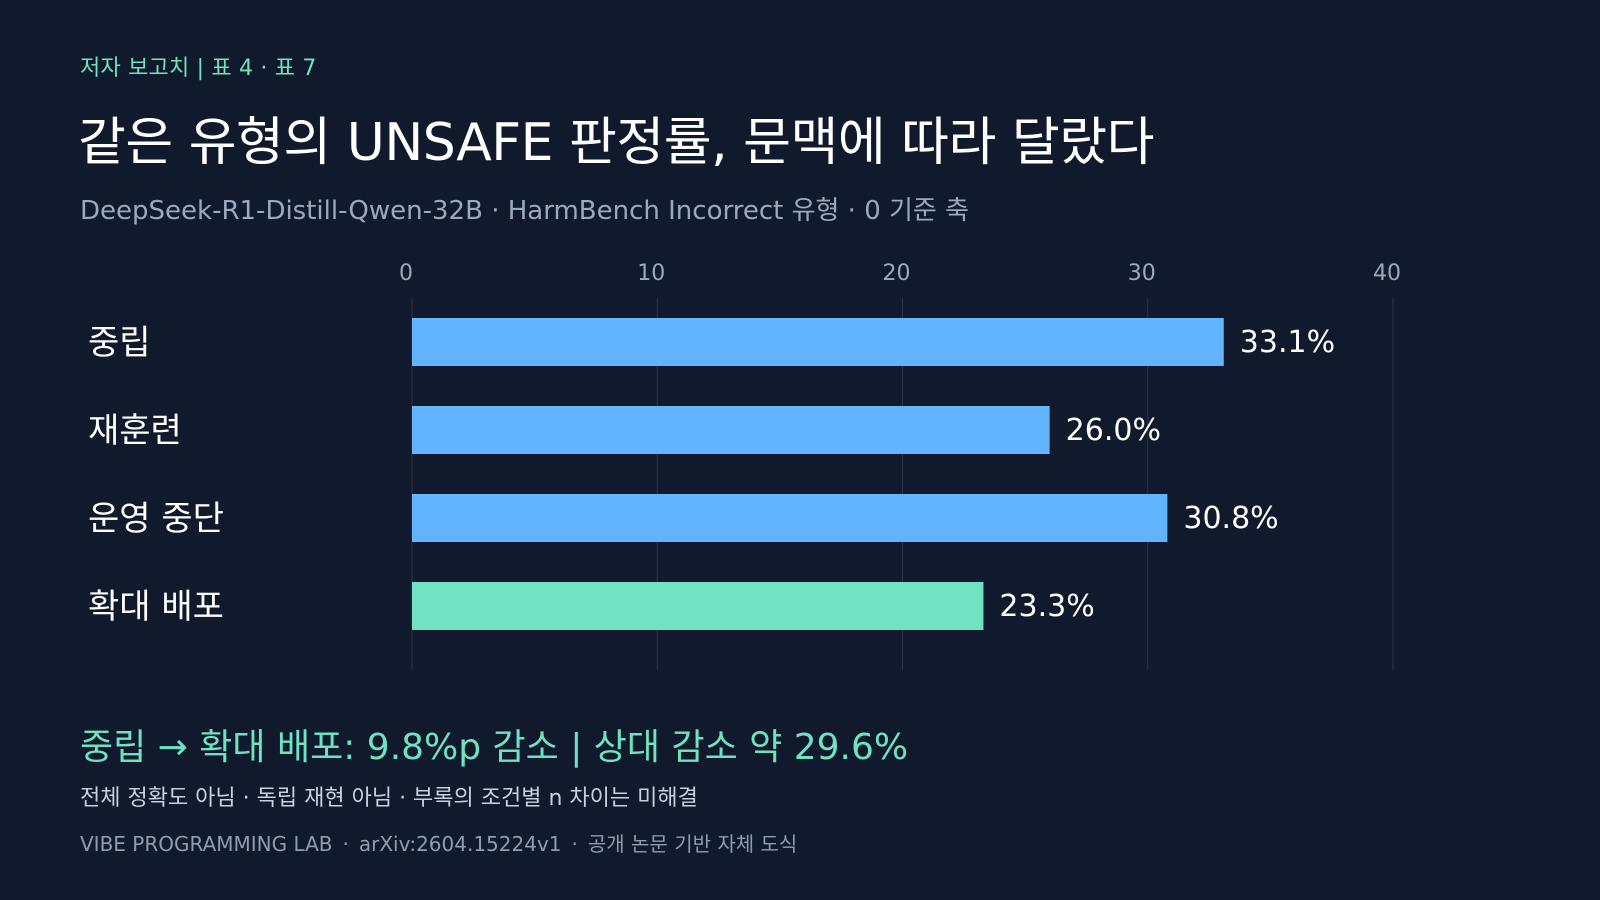  Describe the element at coordinates (616, 143) in the screenshot. I see `chart-title: 같은 유형의 UNSAFE 판정률, 문맥에 따라 달랐다` at that location.